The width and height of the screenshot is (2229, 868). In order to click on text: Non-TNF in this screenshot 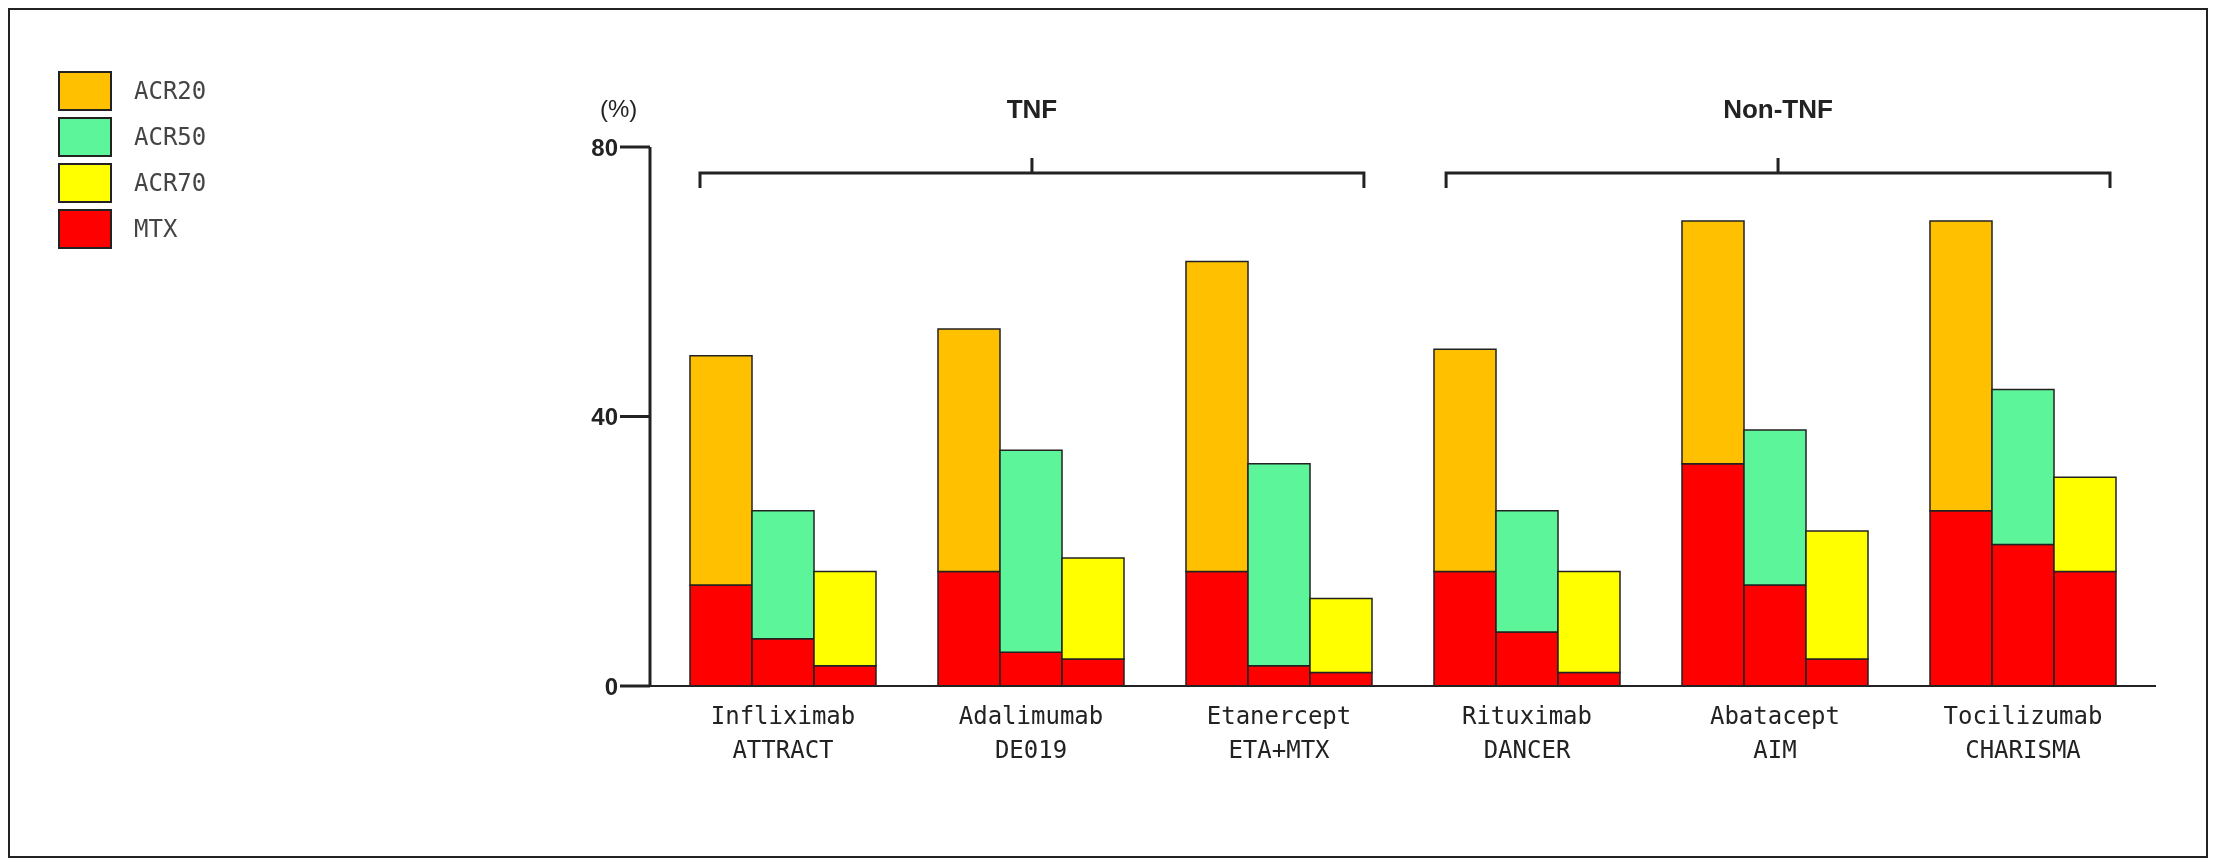, I will do `click(1778, 109)`.